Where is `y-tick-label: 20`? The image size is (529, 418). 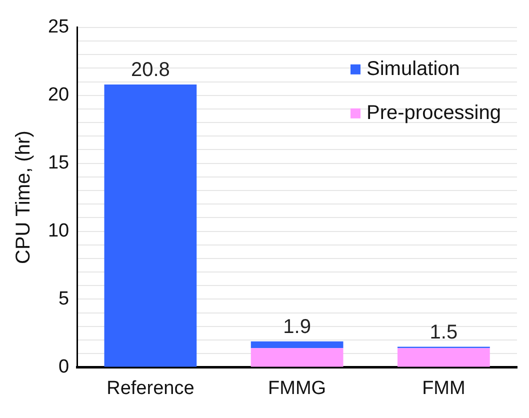 y-tick-label: 20 is located at coordinates (59, 95).